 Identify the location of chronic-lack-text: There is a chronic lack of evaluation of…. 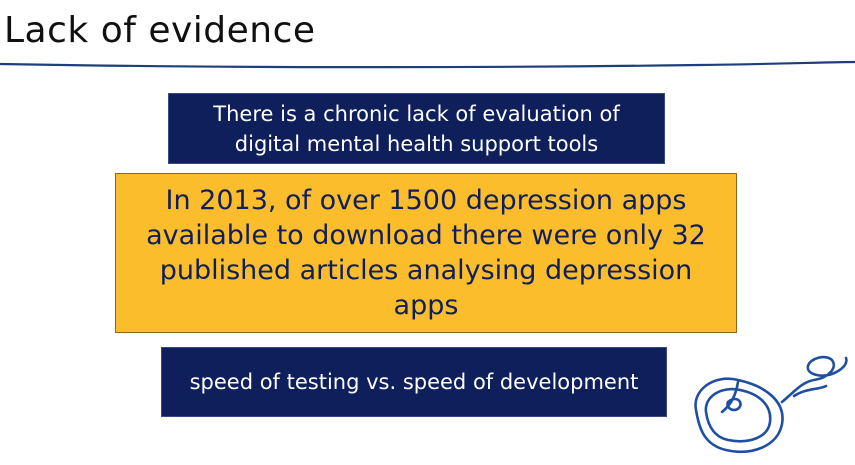
(416, 128).